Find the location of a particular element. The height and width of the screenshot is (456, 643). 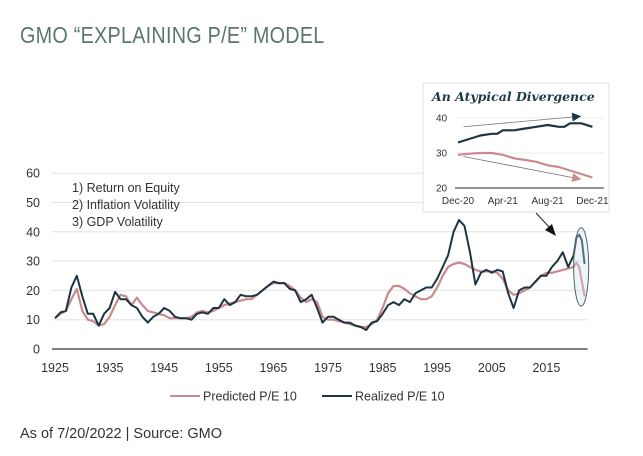

y-tick-label: 40 is located at coordinates (33, 232).